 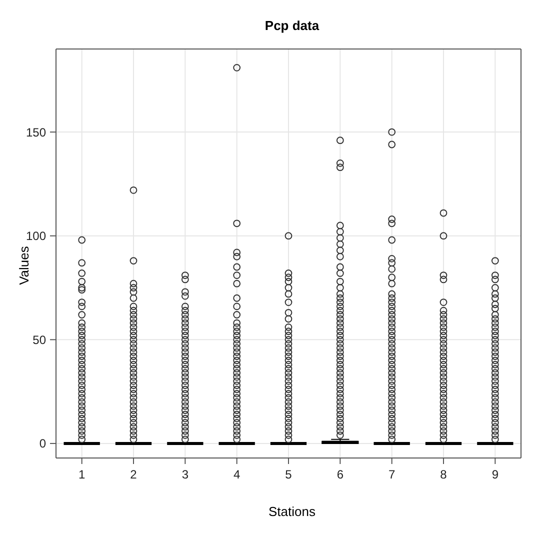 What do you see at coordinates (292, 511) in the screenshot?
I see `x-axis-title: Stations` at bounding box center [292, 511].